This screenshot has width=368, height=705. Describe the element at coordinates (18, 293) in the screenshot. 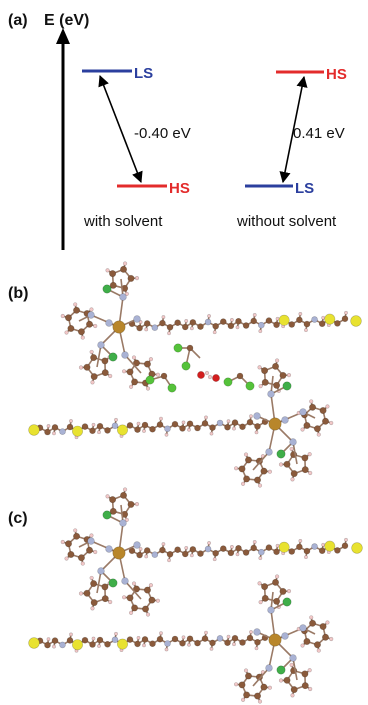

I see `panel-b-label: (b)` at that location.